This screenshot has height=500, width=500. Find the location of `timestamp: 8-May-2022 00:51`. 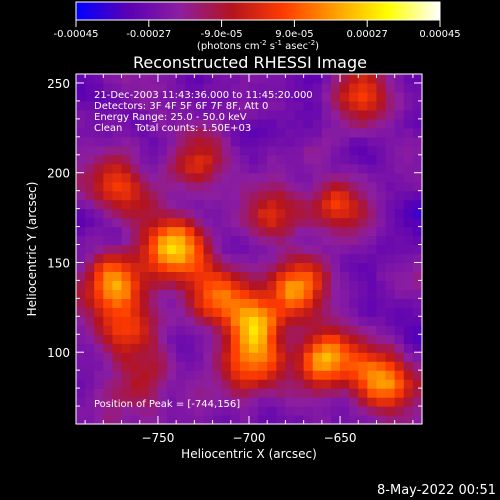

timestamp: 8-May-2022 00:51 is located at coordinates (436, 490).